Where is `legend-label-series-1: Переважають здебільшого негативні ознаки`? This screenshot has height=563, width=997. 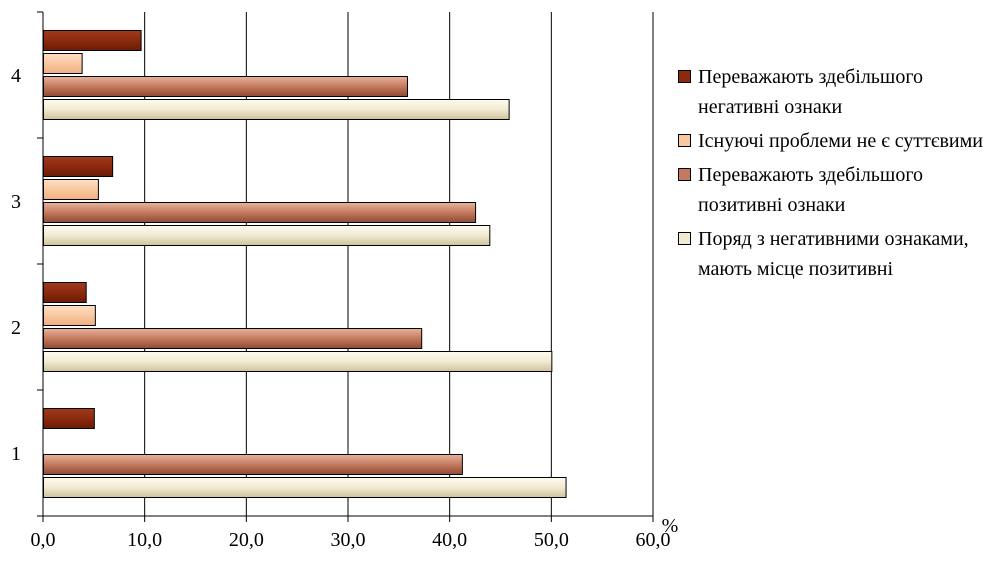
legend-label-series-1: Переважають здебільшого негативні ознаки is located at coordinates (811, 92).